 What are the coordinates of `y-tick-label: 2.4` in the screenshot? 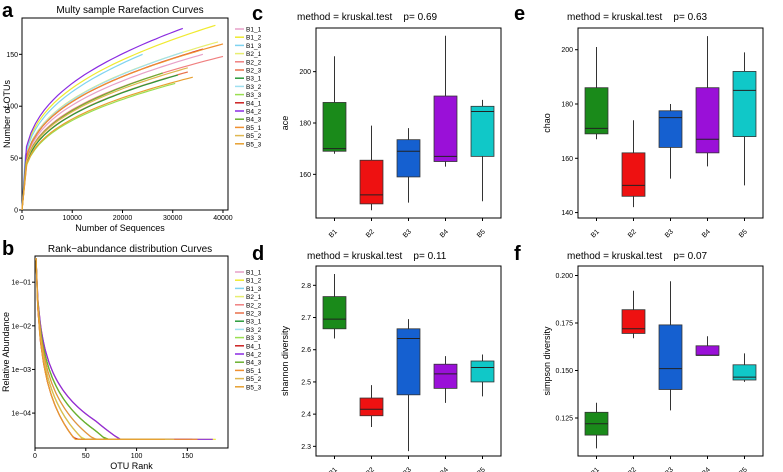 It's located at (306, 415).